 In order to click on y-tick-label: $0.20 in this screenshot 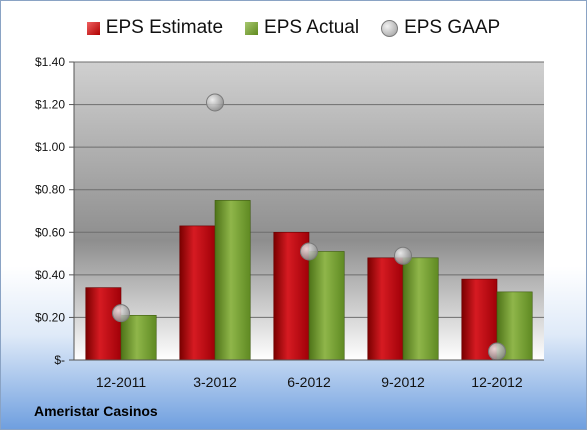, I will do `click(50, 317)`.